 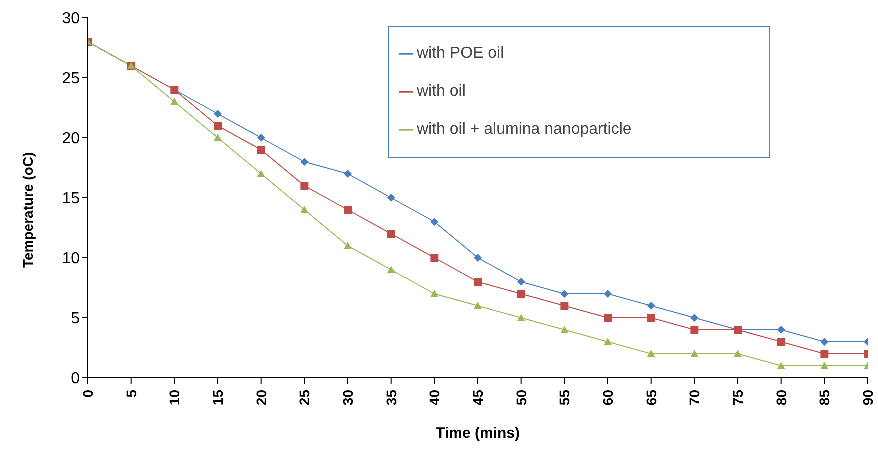 What do you see at coordinates (71, 139) in the screenshot?
I see `y-tick-label: 20` at bounding box center [71, 139].